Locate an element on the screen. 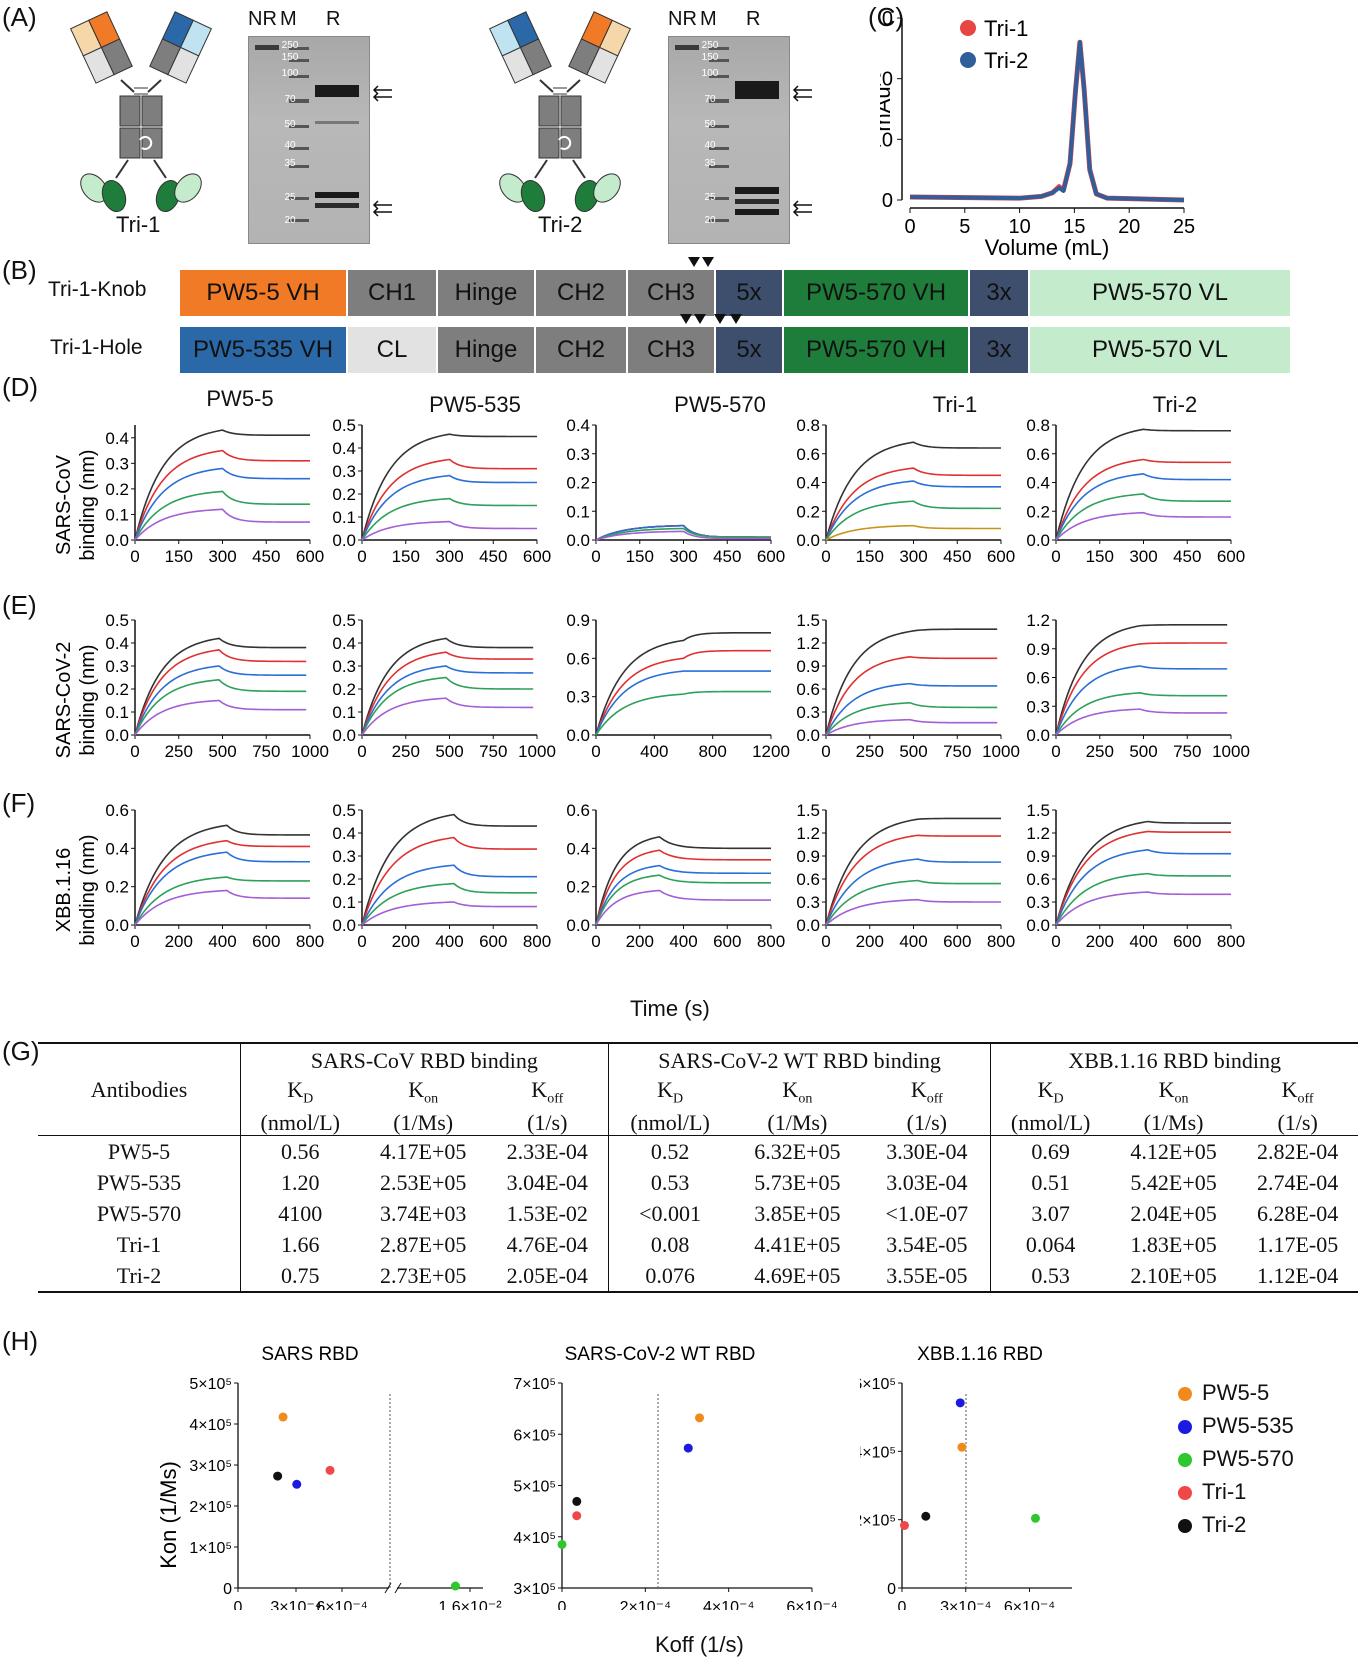 Image resolution: width=1364 pixels, height=1664 pixels. kinetic-value: 4.41E+05 is located at coordinates (797, 1244).